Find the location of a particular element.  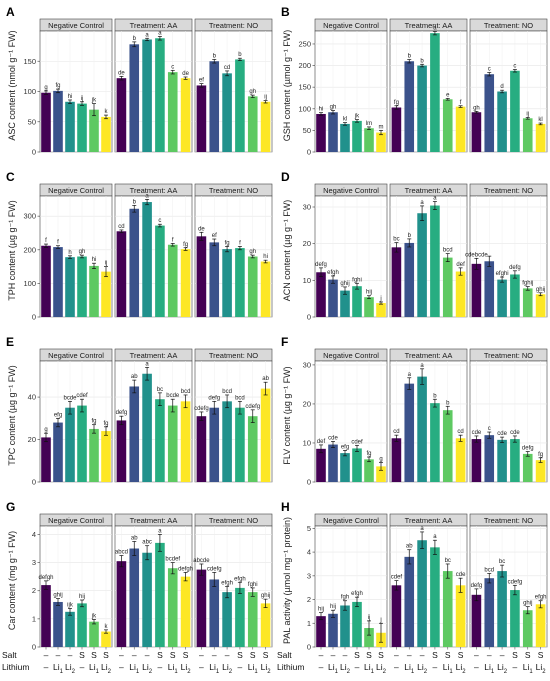

significance-letter: efghi is located at coordinates (502, 274).